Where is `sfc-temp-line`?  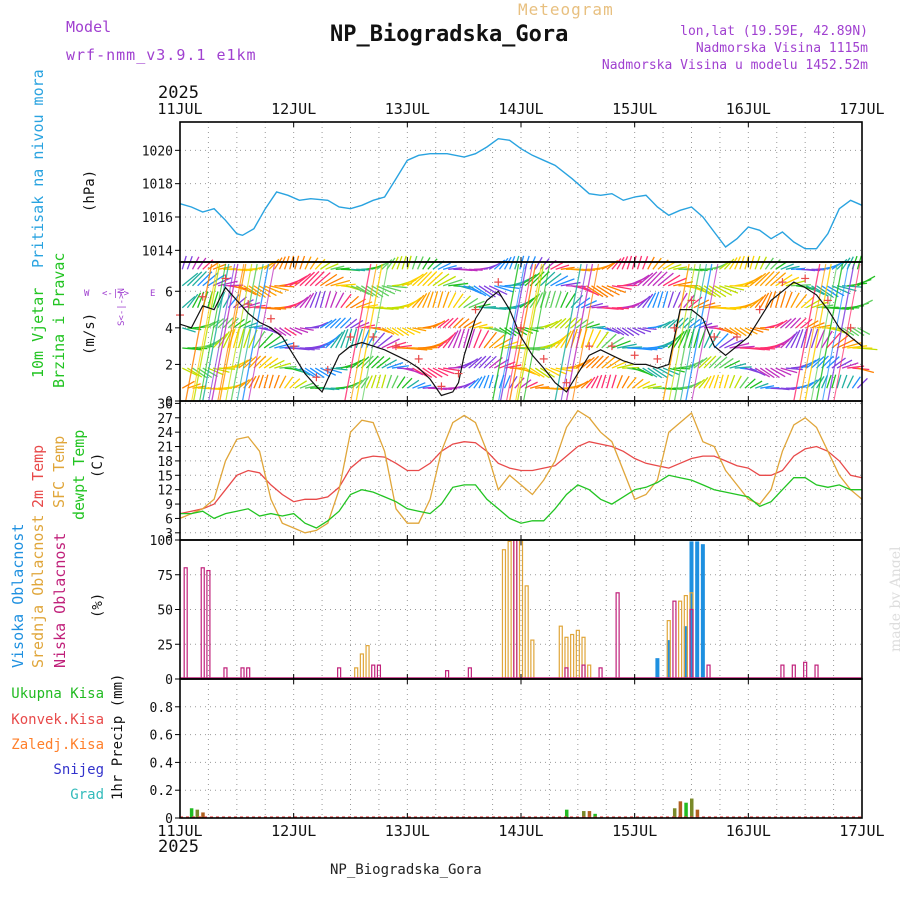
sfc-temp-line is located at coordinates (521, 471).